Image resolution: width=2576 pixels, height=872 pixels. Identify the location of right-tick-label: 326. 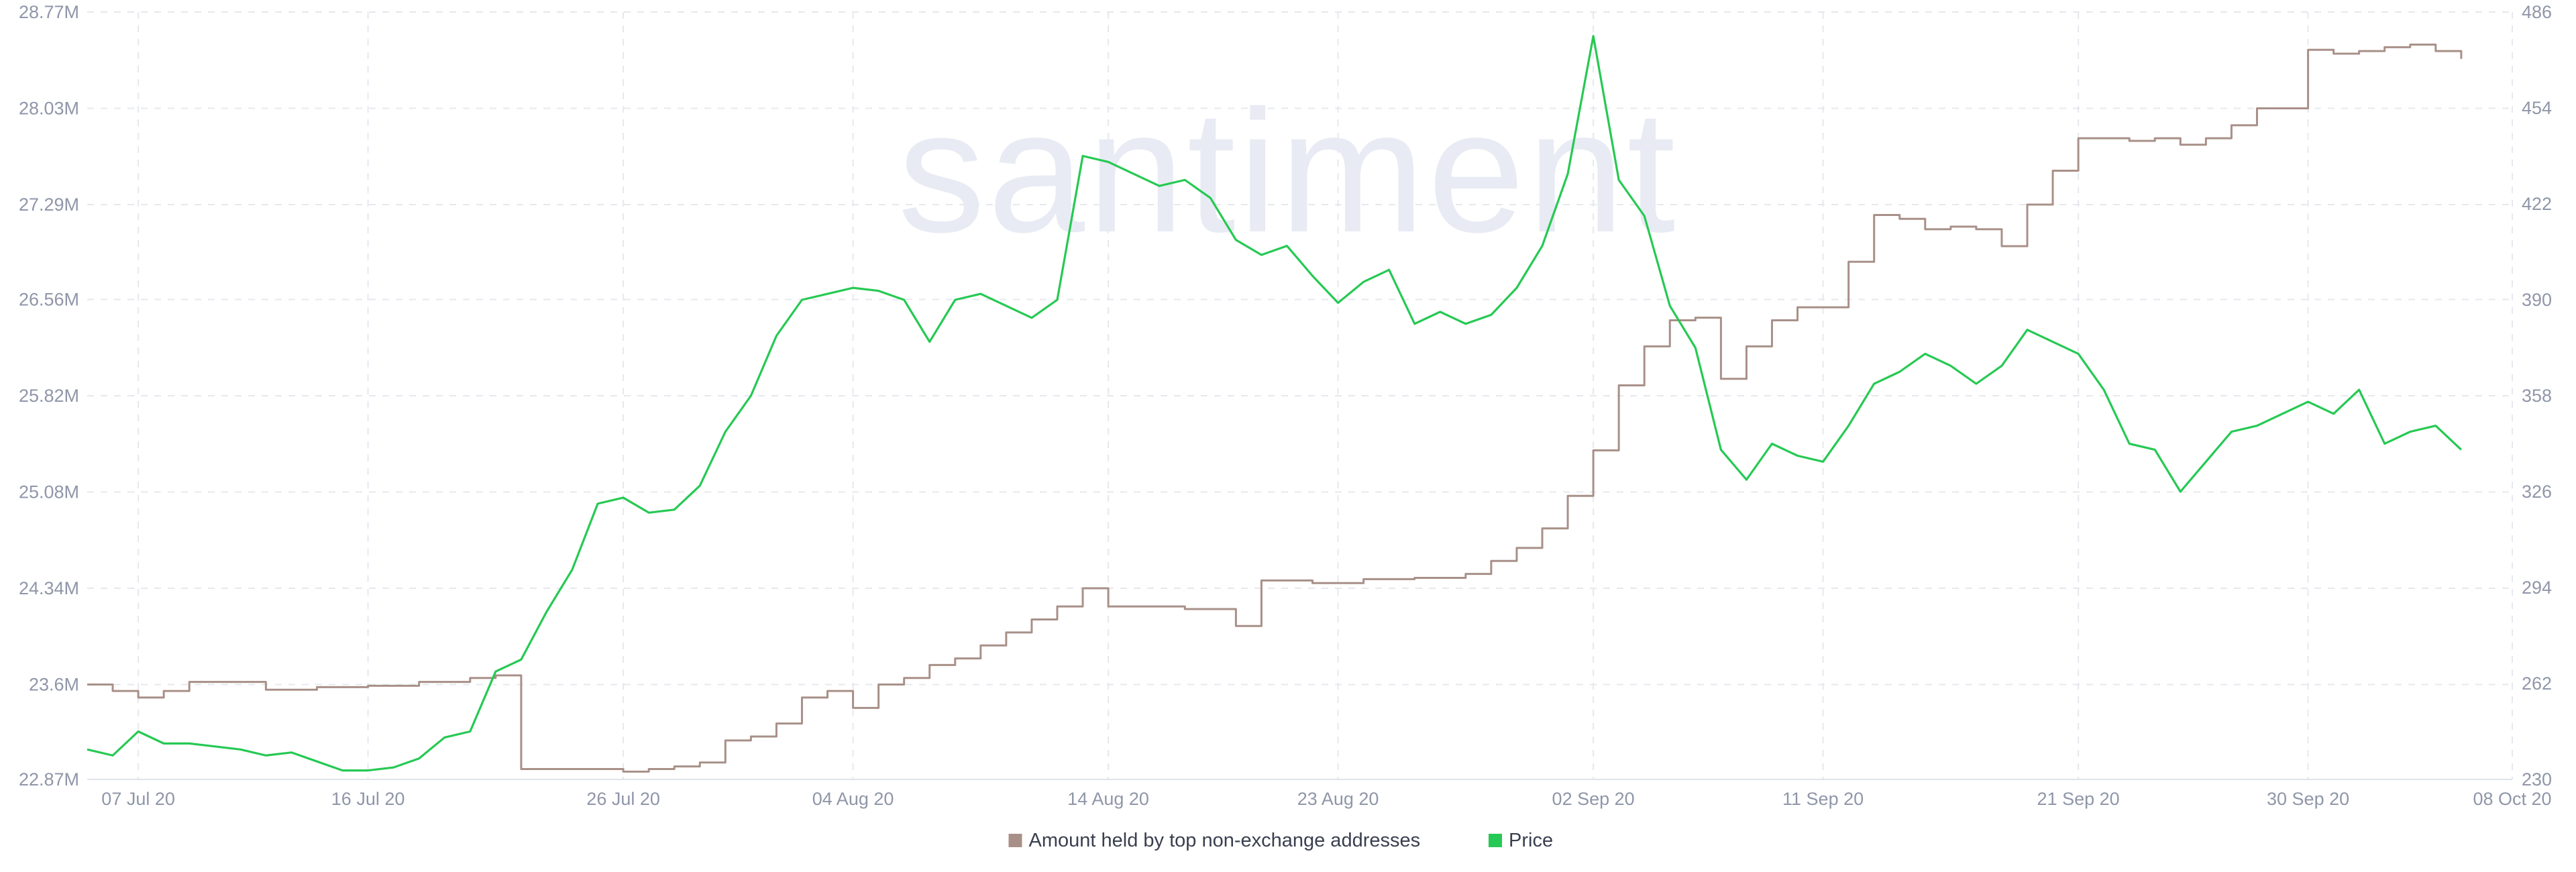
(2537, 492).